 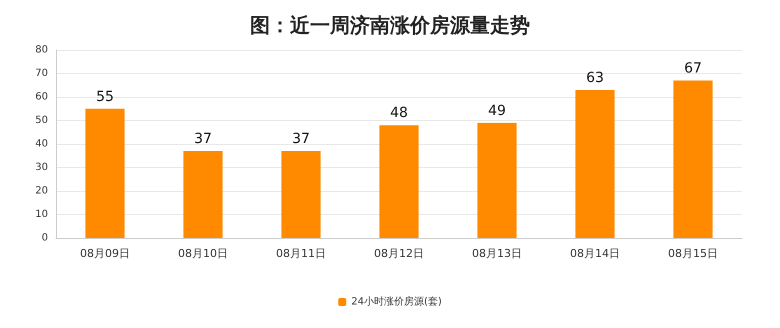 What do you see at coordinates (41, 97) in the screenshot?
I see `y-tick-label: 60` at bounding box center [41, 97].